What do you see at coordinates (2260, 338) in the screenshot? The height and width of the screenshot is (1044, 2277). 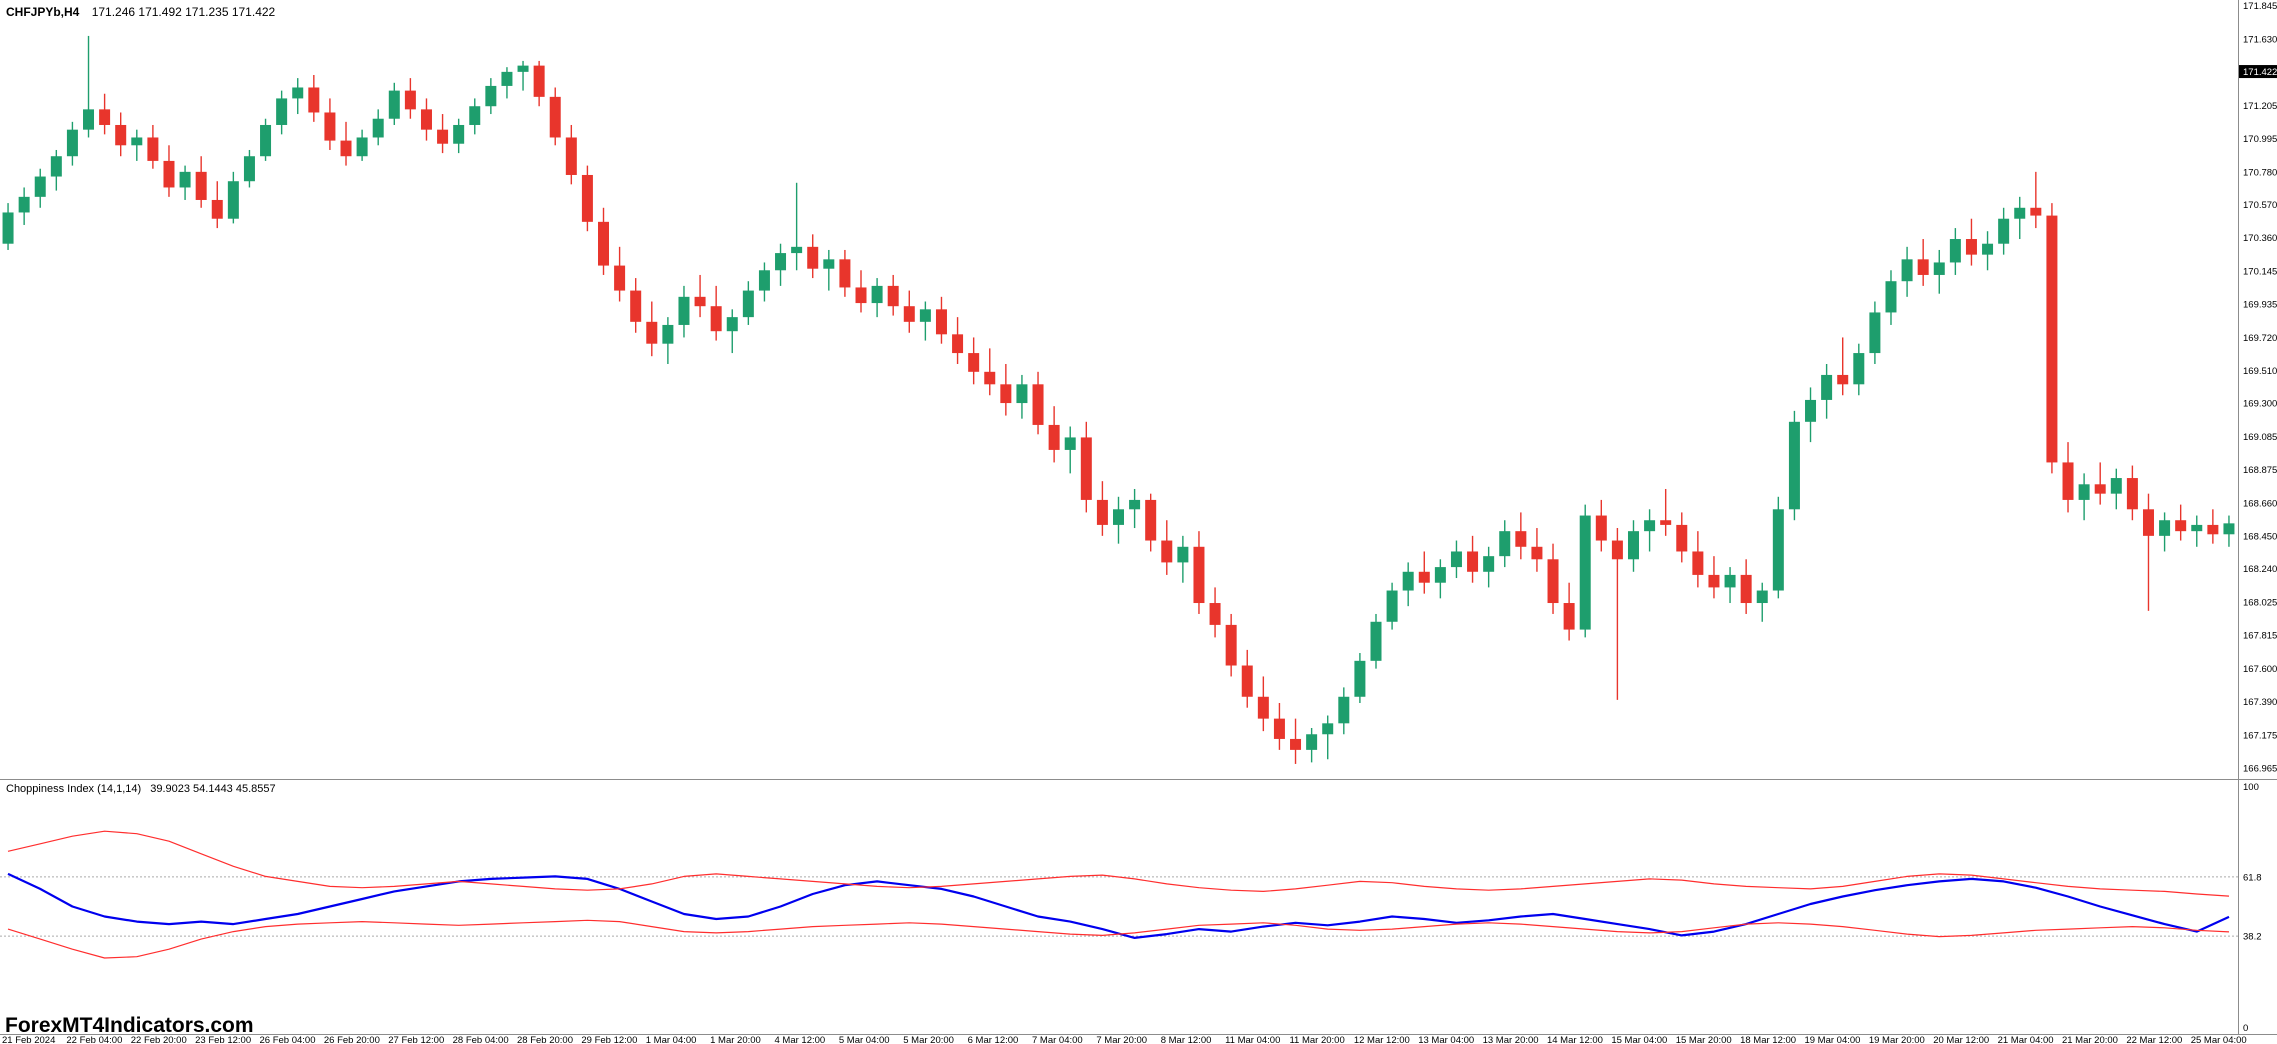 I see `price-axis-label: 169.720` at bounding box center [2260, 338].